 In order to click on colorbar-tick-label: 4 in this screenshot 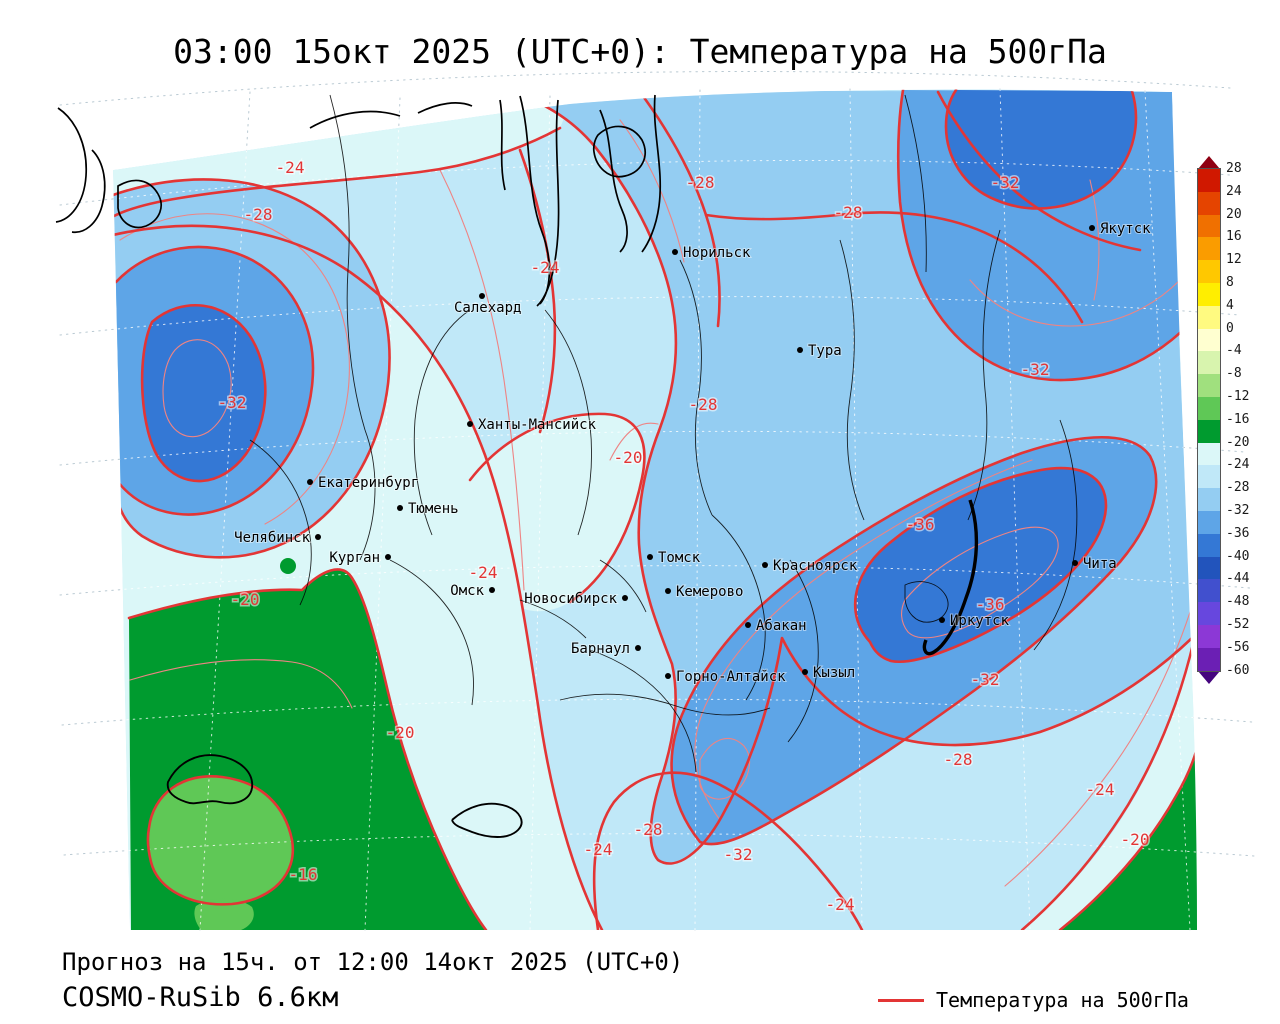, I will do `click(1230, 305)`.